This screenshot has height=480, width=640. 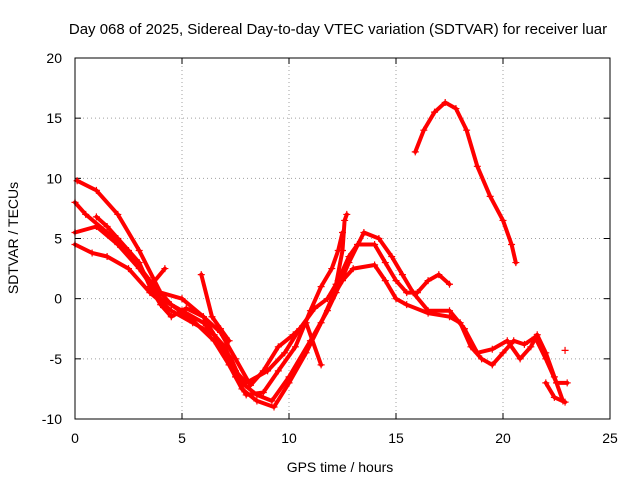 I want to click on y-tick-label: -10, so click(x=52, y=419).